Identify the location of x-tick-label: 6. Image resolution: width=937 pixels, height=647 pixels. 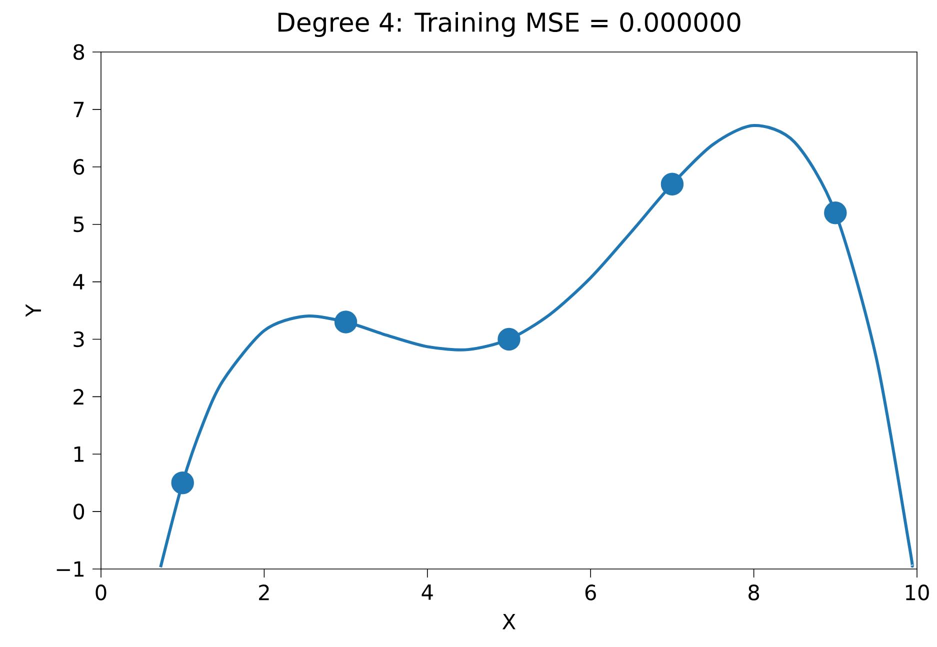
(590, 592).